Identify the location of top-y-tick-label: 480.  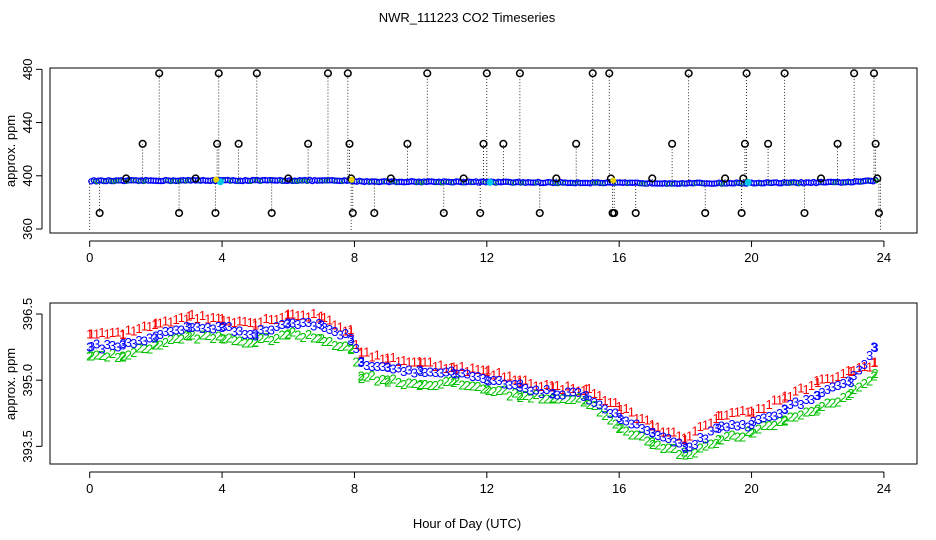
(27, 69).